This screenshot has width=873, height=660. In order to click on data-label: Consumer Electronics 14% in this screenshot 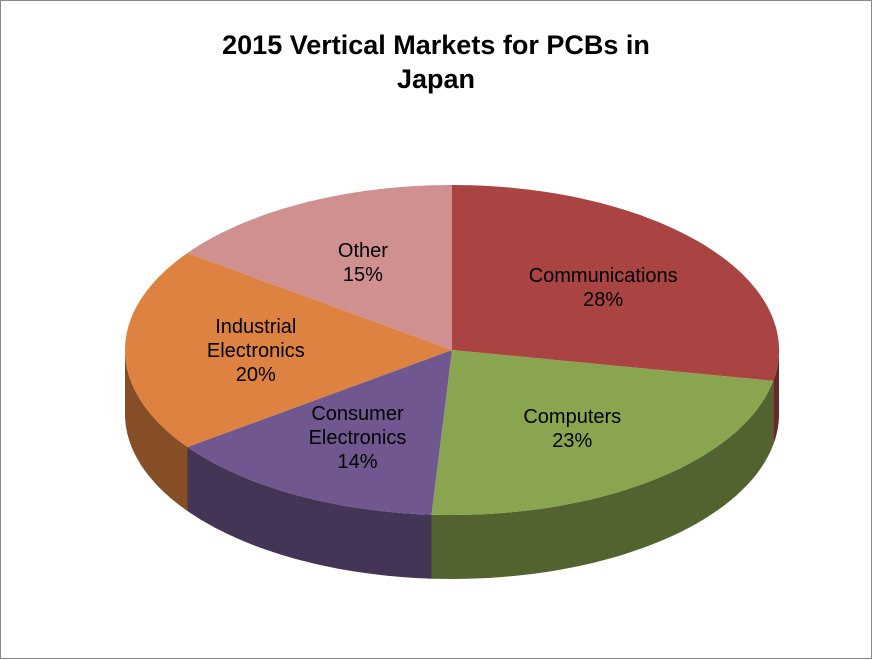, I will do `click(358, 438)`.